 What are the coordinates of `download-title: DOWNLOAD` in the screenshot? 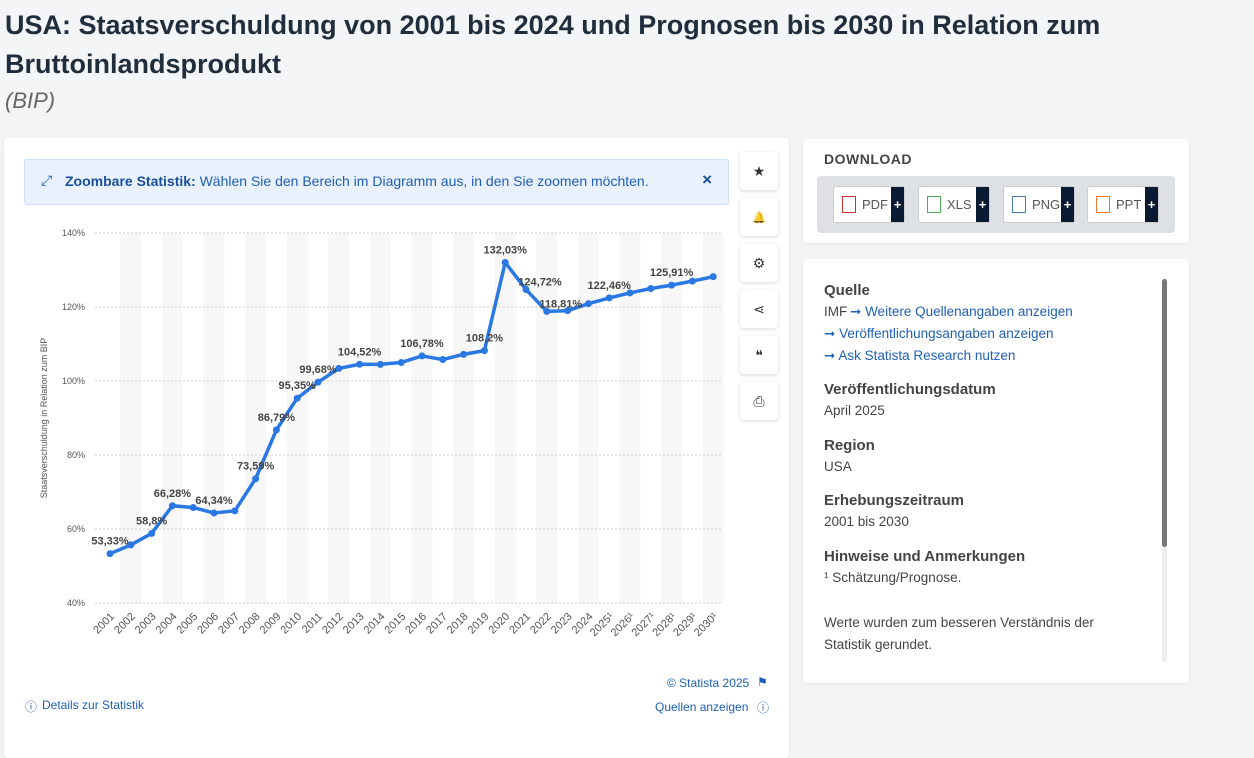 It's located at (868, 159).